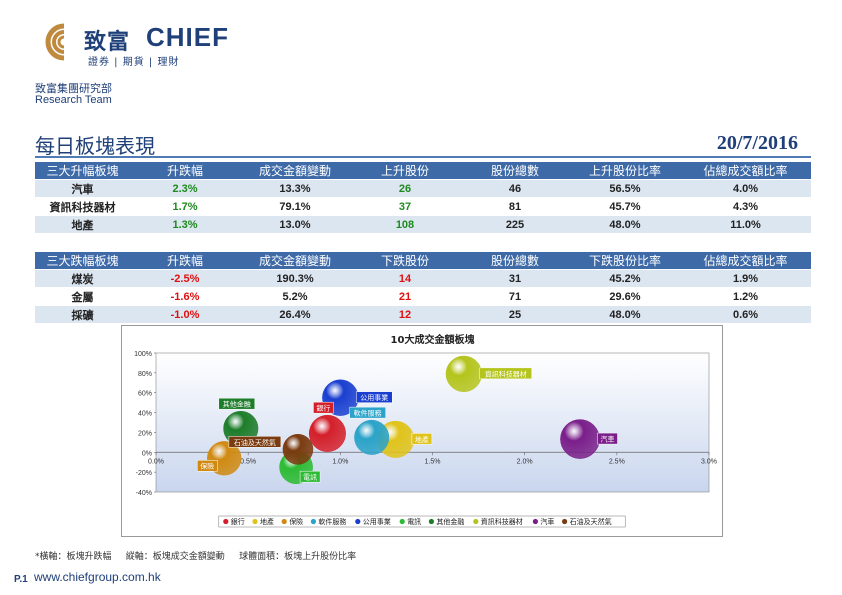 Image resolution: width=842 pixels, height=595 pixels. I want to click on change-cell: -1.0%, so click(185, 314).